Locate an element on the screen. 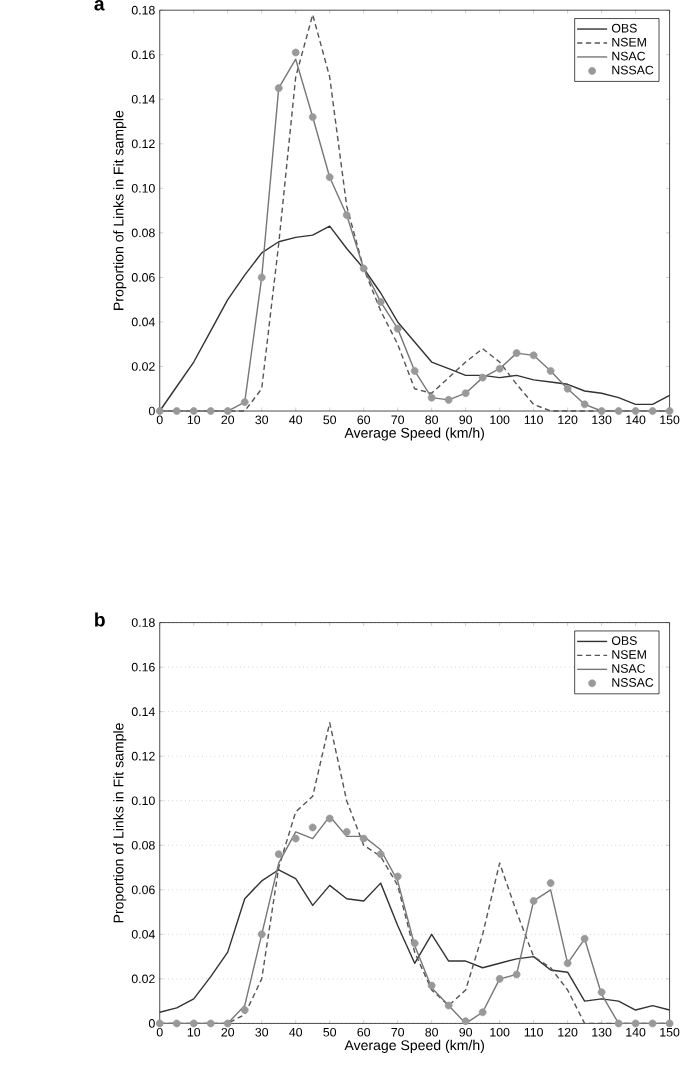 This screenshot has height=1088, width=684. chart-title: a is located at coordinates (99, 5).